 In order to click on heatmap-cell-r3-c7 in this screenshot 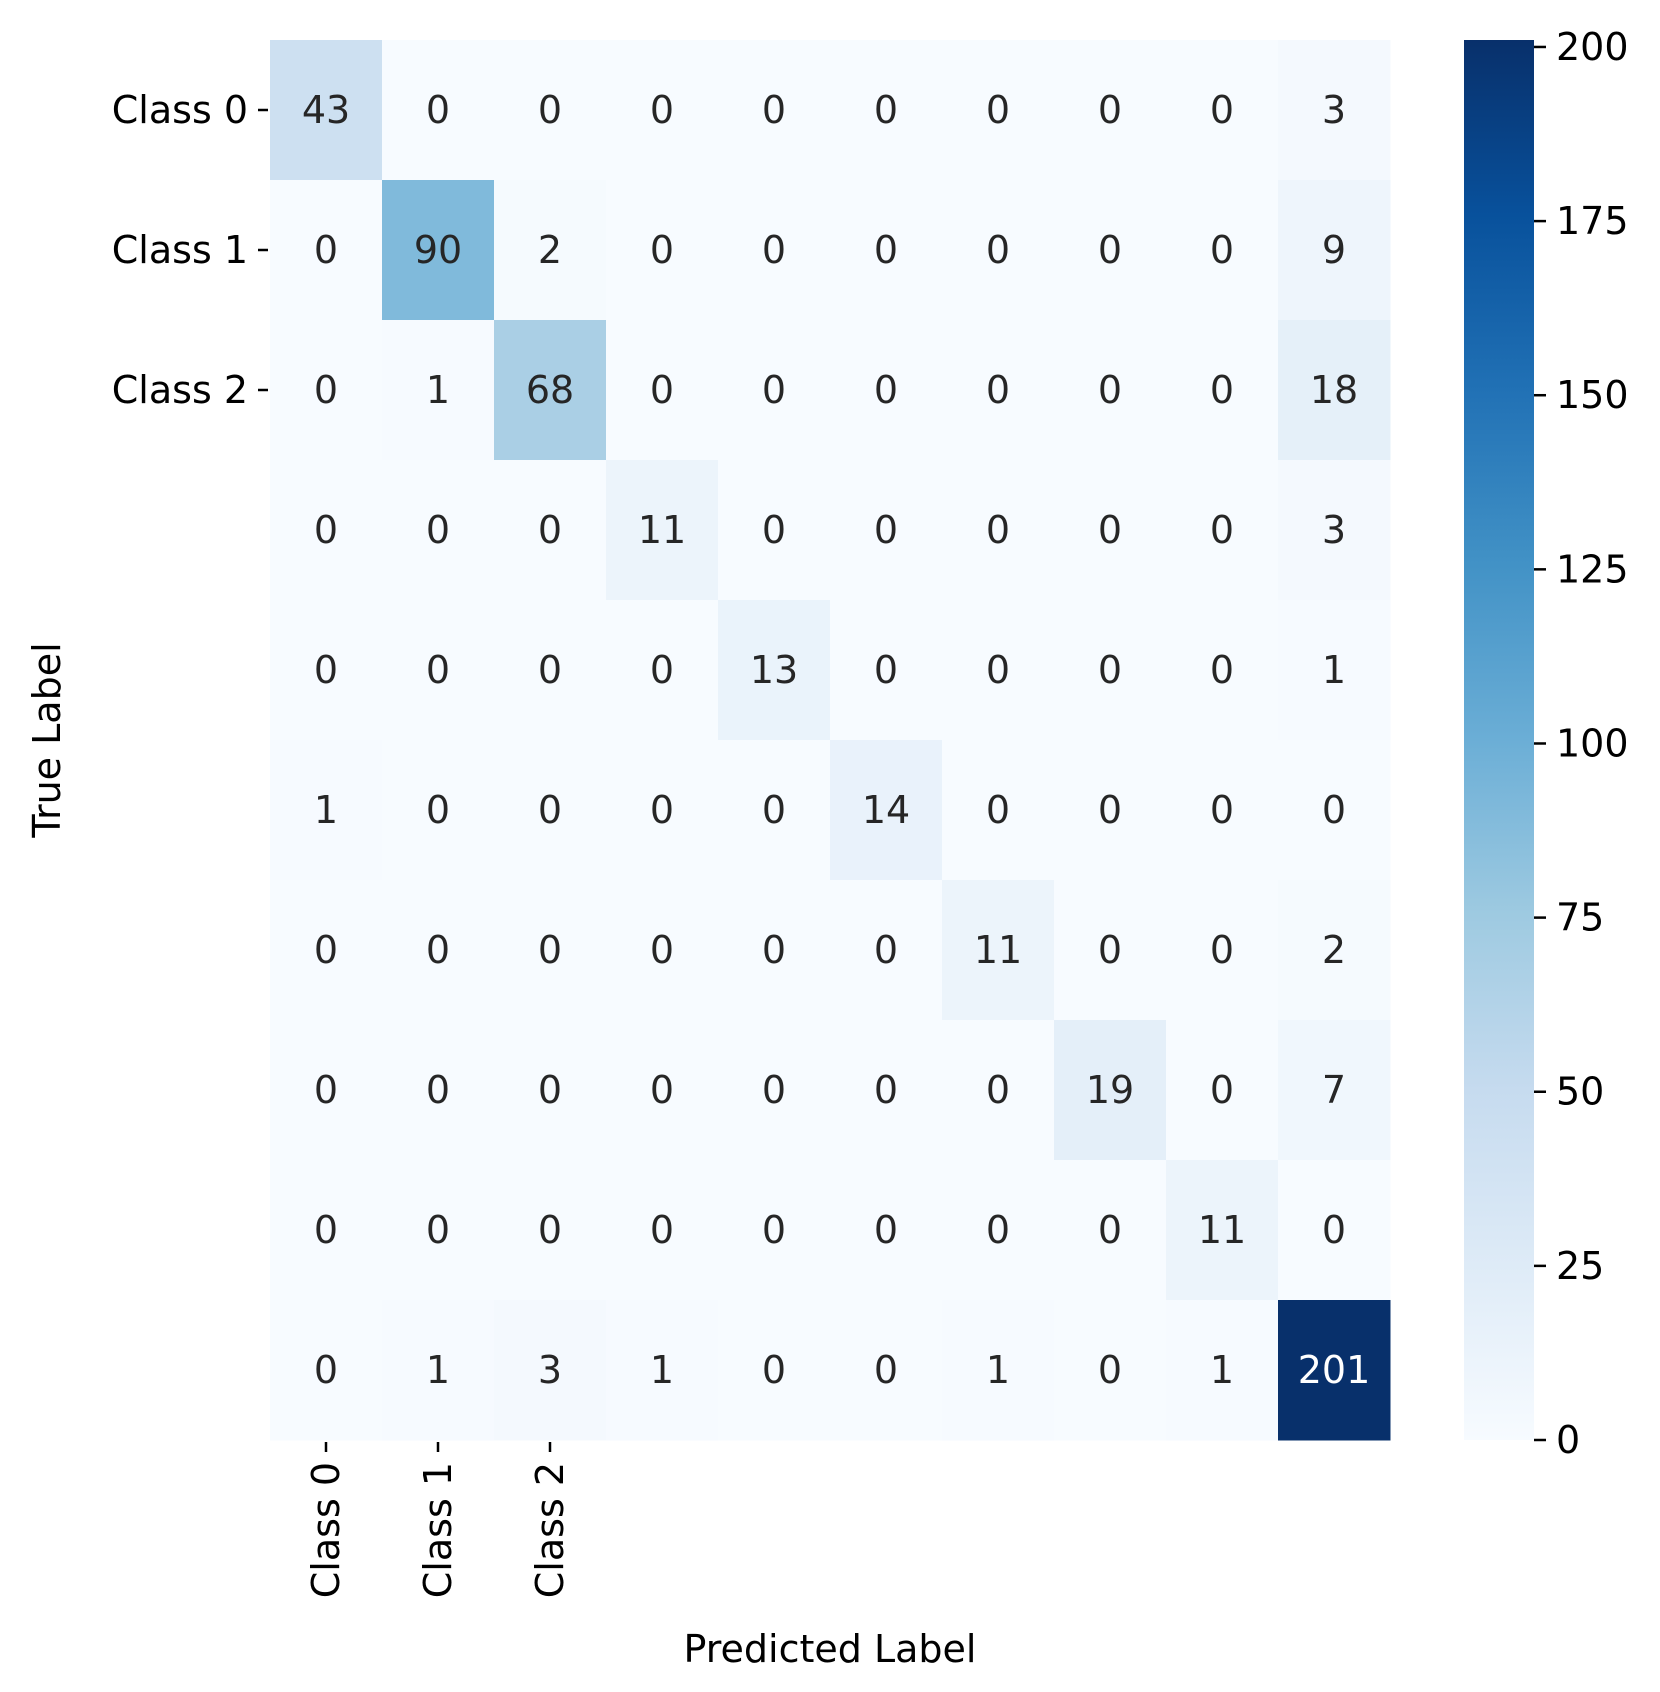, I will do `click(1110, 530)`.